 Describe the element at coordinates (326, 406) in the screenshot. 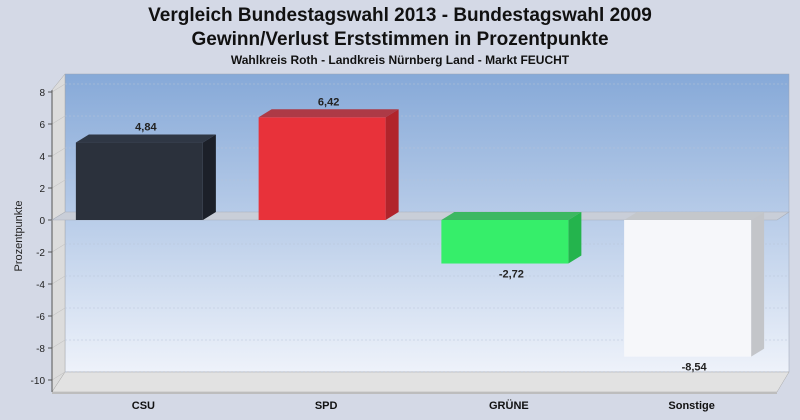

I see `x-tick-label: SPD` at that location.